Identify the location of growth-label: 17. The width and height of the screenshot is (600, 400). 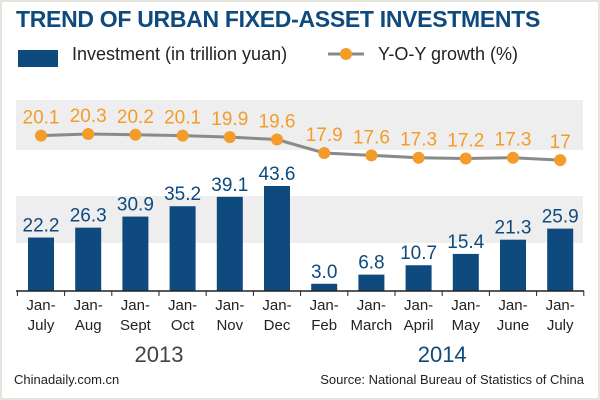
(560, 142).